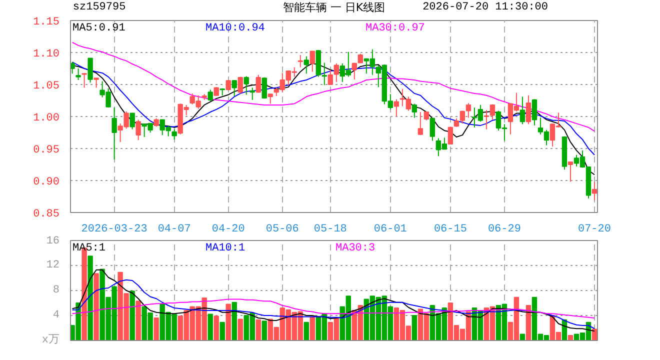  What do you see at coordinates (99, 28) in the screenshot?
I see `text: MA5:0.91` at bounding box center [99, 28].